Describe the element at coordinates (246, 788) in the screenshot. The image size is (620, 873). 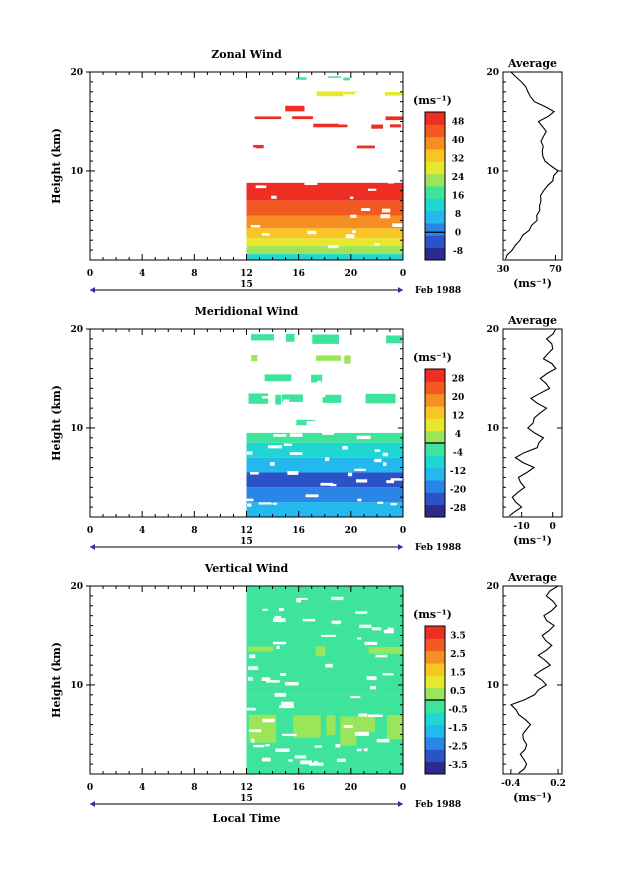
I see `x-tick-label: 12` at that location.